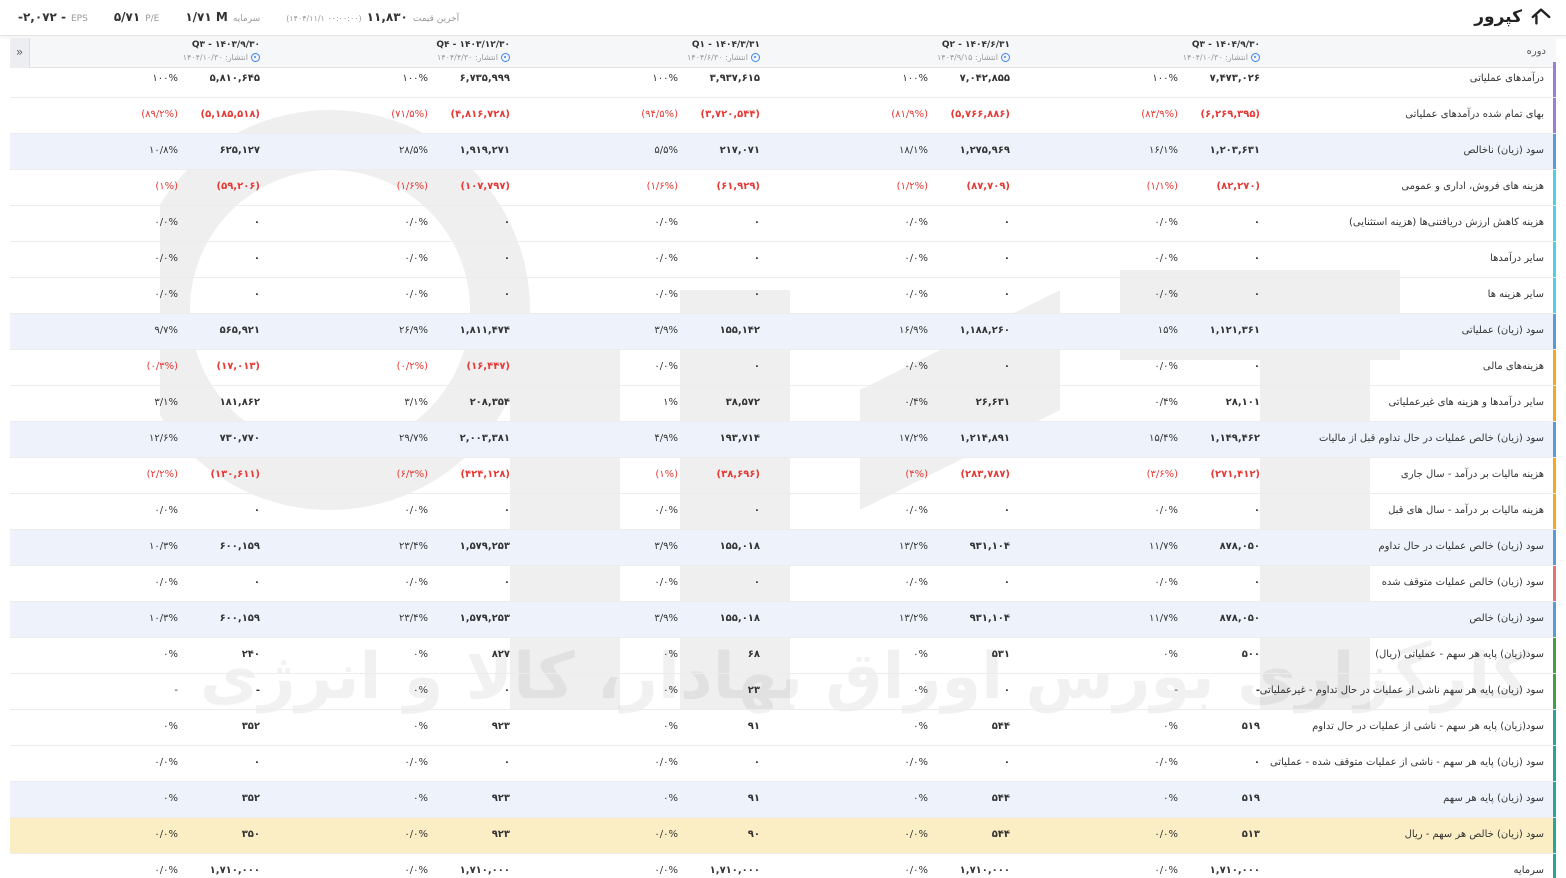 Image resolution: width=1566 pixels, height=878 pixels. What do you see at coordinates (1163, 438) in the screenshot?
I see `cell-percent: ۱۵/۴%` at bounding box center [1163, 438].